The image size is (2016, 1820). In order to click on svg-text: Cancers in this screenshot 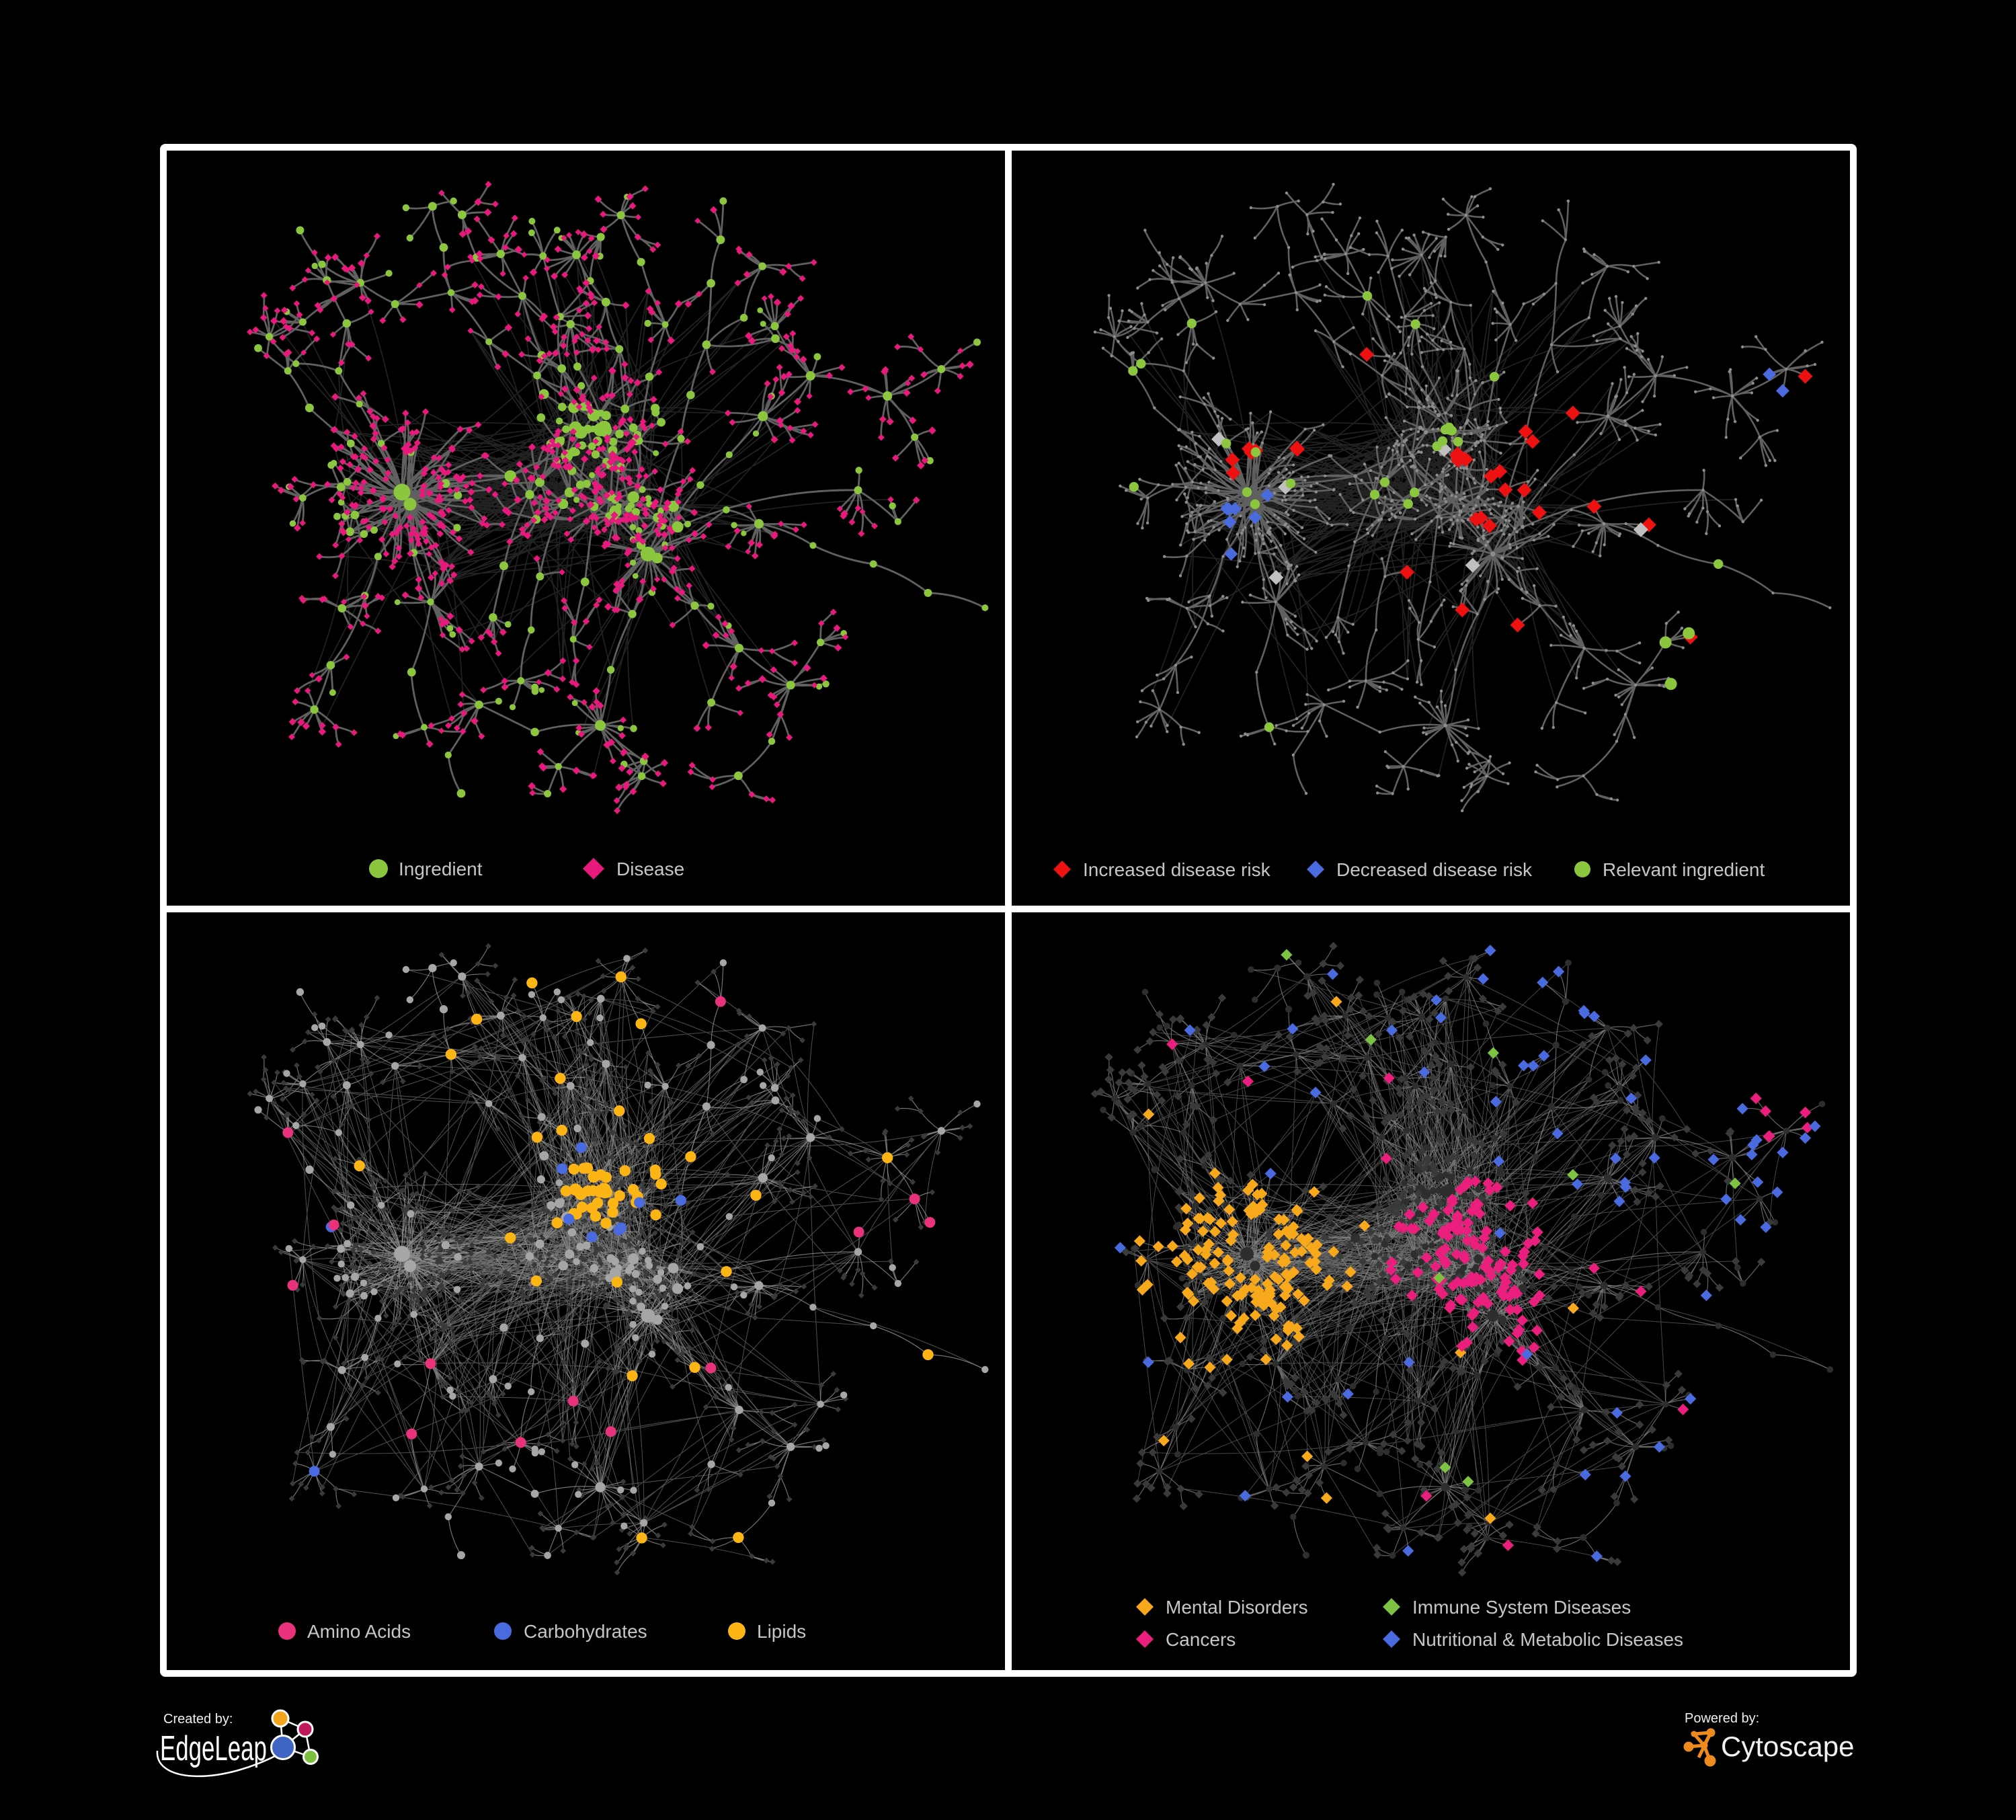, I will do `click(1201, 1639)`.